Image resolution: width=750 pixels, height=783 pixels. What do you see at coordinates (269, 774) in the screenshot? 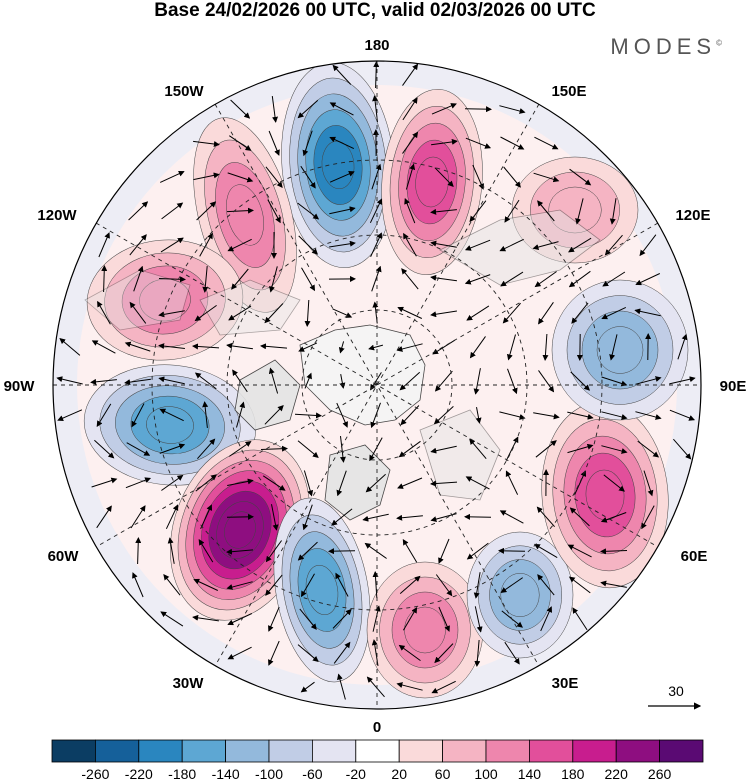
I see `colorbar-tick-label: -100` at bounding box center [269, 774].